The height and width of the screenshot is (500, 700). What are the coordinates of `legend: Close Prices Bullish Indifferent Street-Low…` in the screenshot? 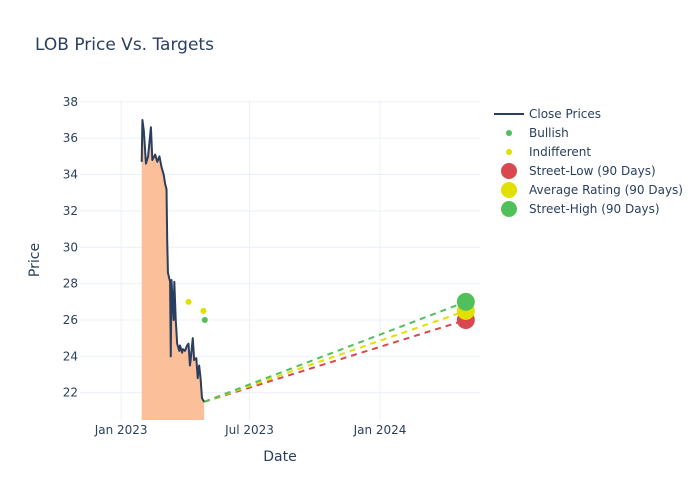 It's located at (588, 162).